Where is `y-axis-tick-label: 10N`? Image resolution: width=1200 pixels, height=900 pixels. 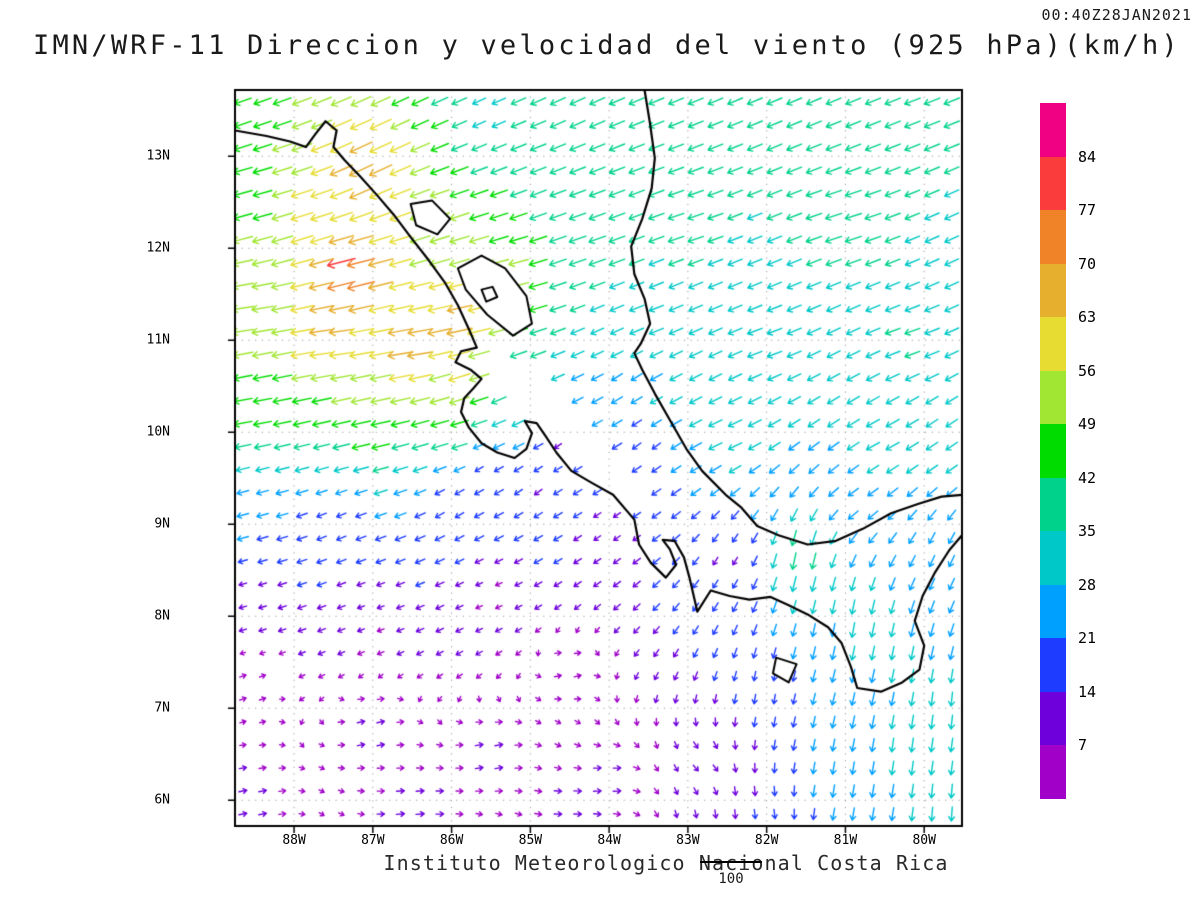 y-axis-tick-label: 10N is located at coordinates (158, 432).